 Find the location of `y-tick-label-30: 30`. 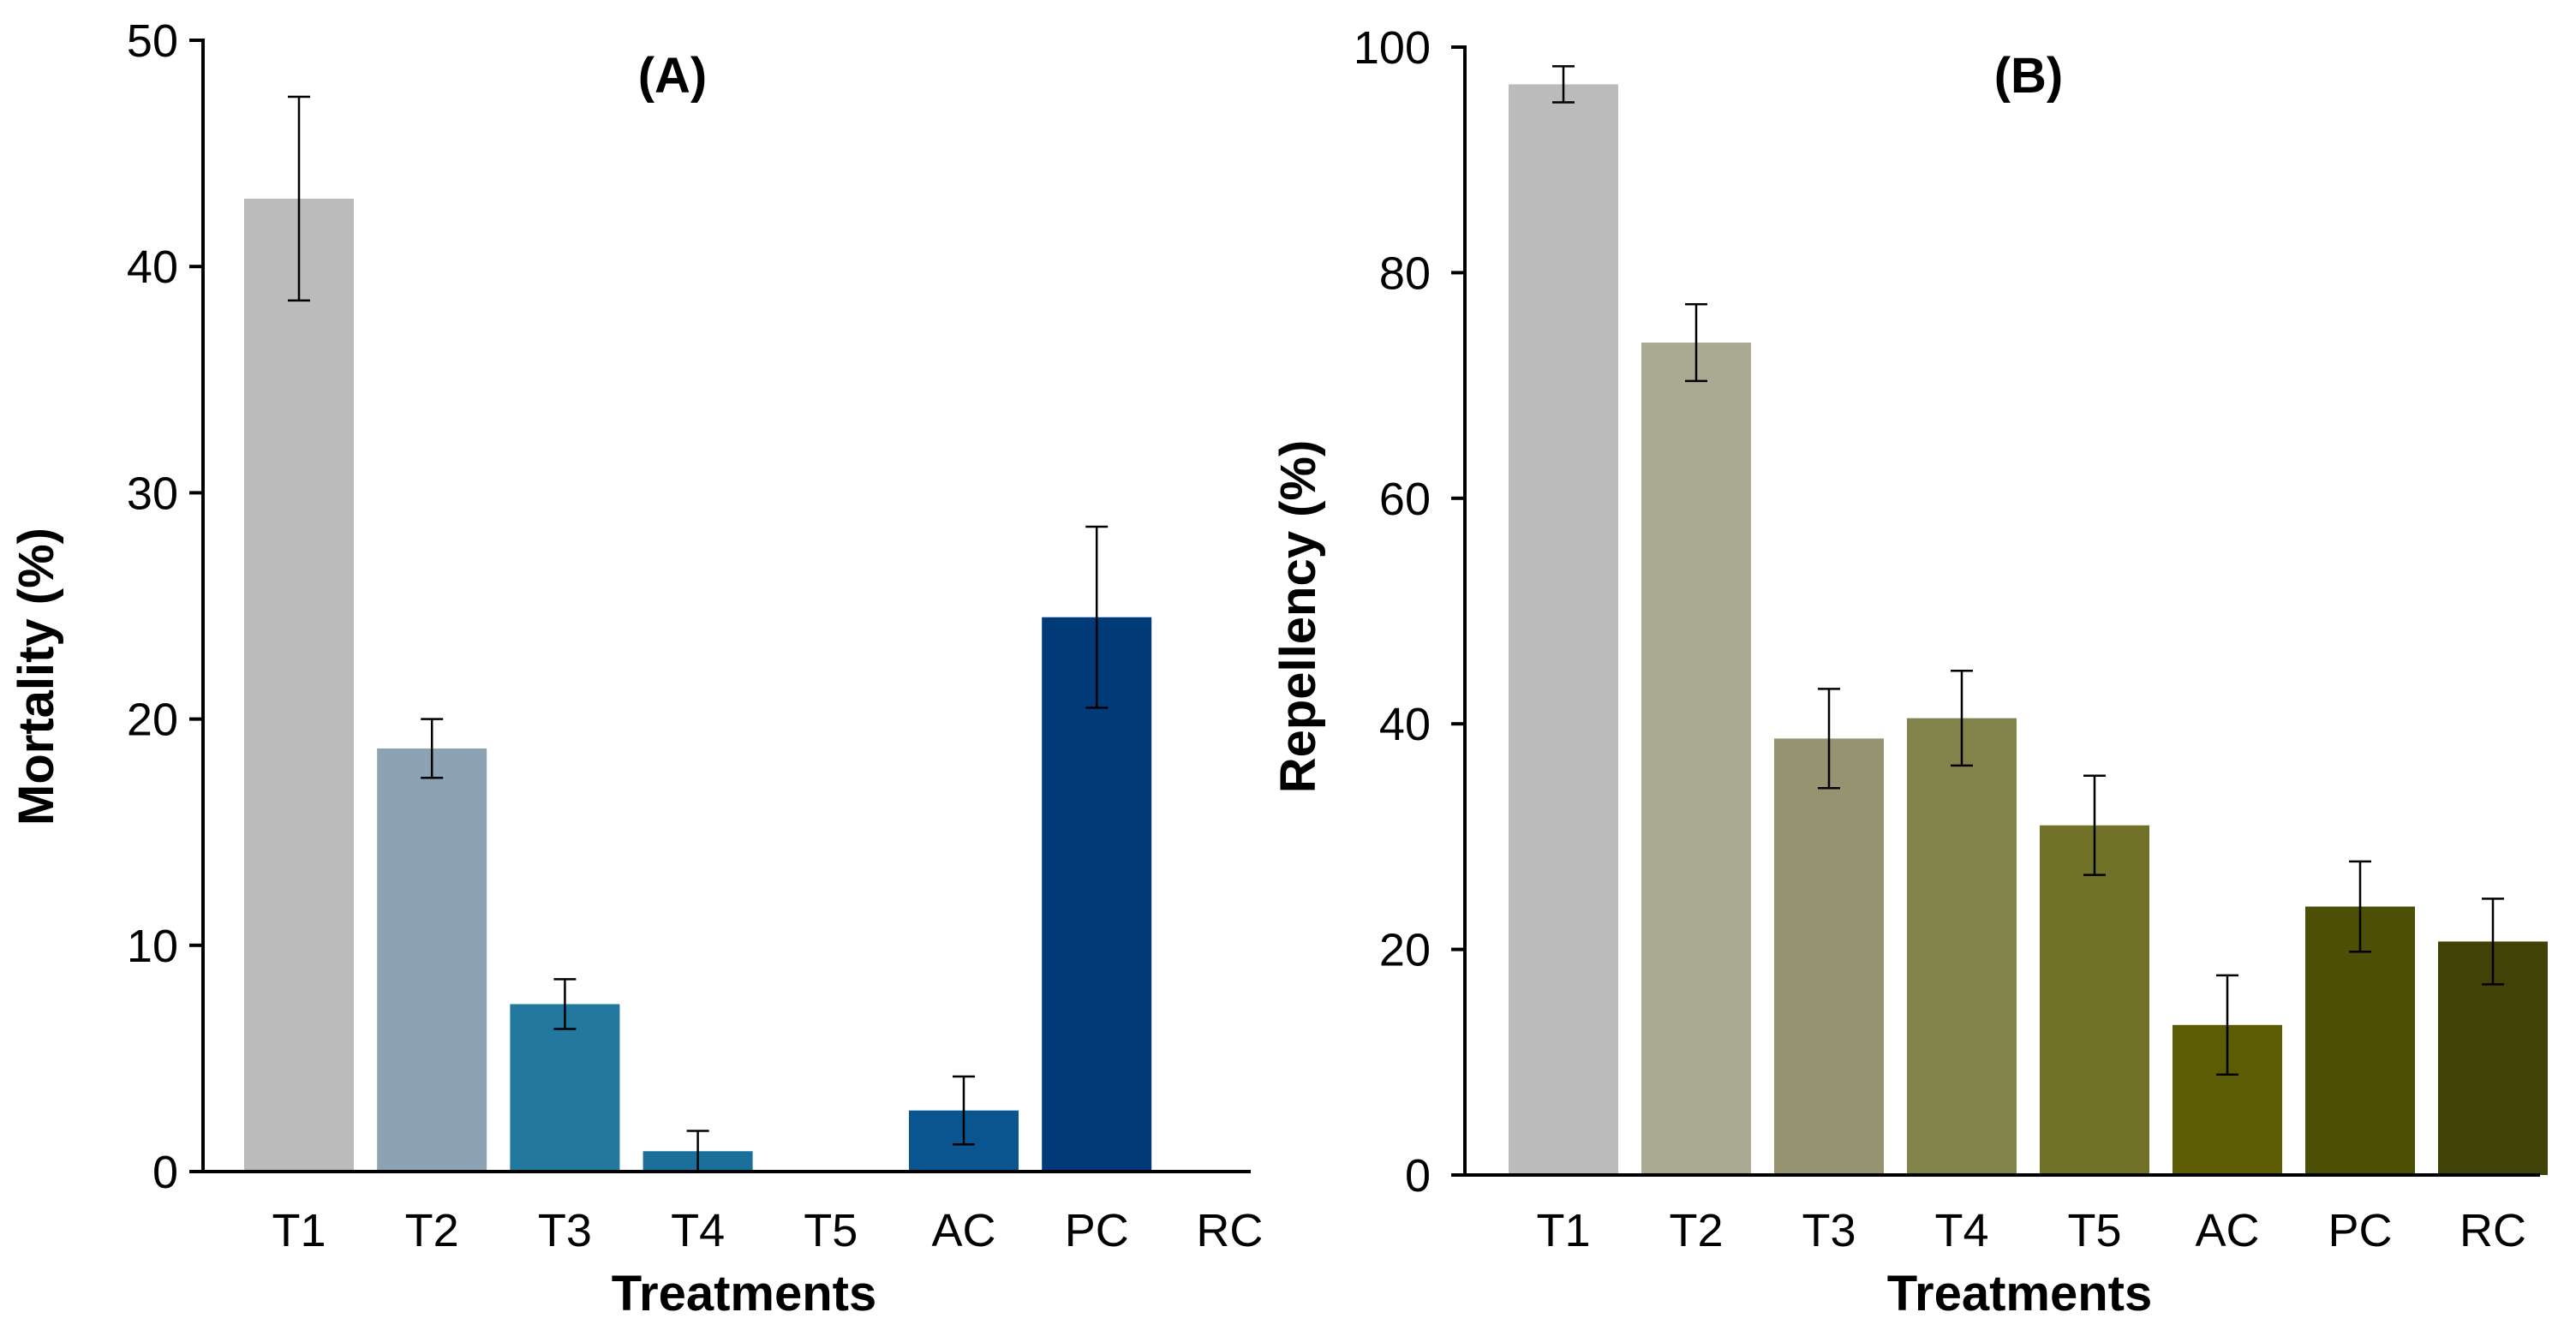

y-tick-label-30: 30 is located at coordinates (152, 494).